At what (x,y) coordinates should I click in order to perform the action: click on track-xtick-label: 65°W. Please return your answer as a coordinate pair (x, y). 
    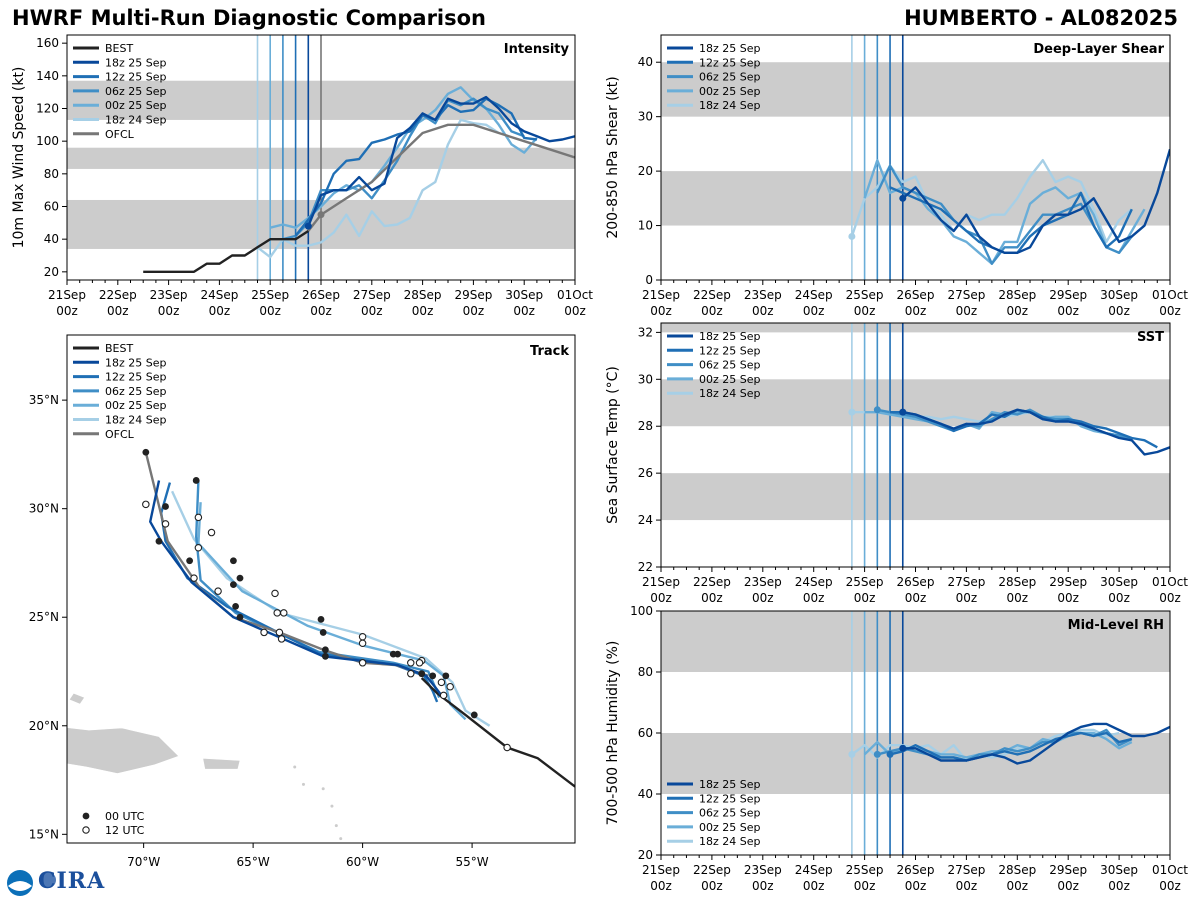
    Looking at the image, I should click on (253, 862).